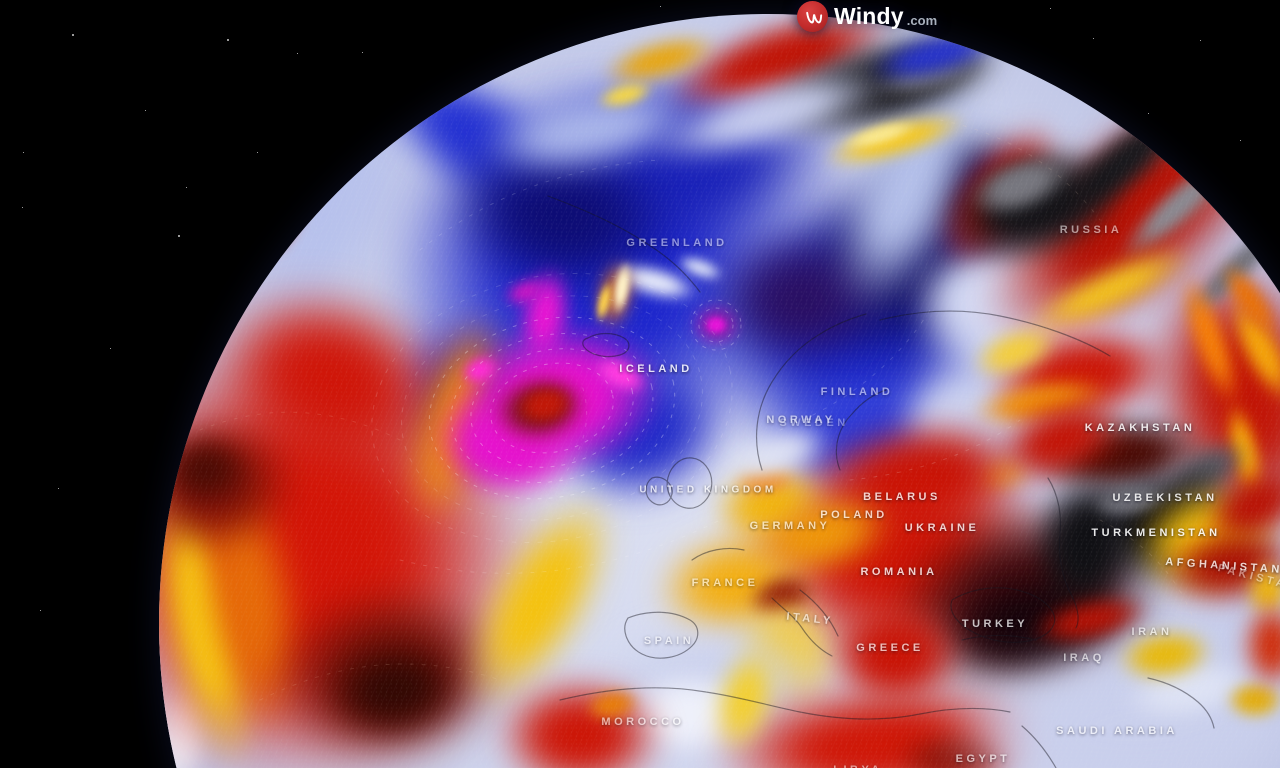 The width and height of the screenshot is (1280, 768). I want to click on country-label-united-kingdom: UNITED KINGDOM, so click(708, 490).